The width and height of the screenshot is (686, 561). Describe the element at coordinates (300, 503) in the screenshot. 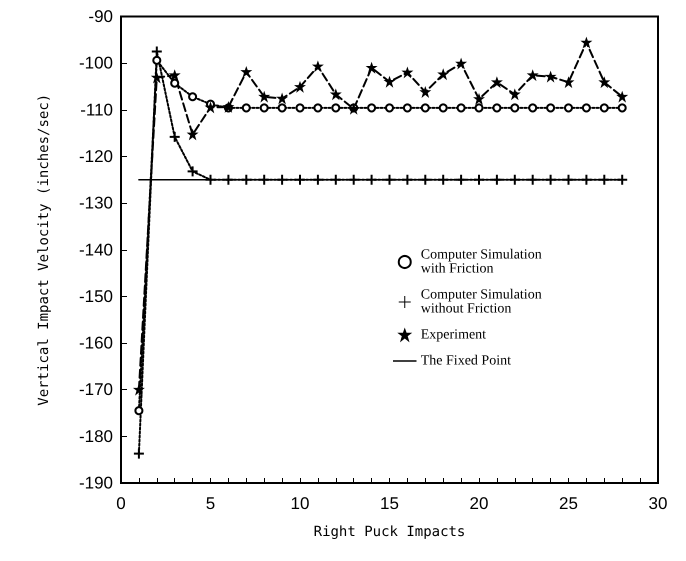

I see `x-tick-label: 10` at that location.